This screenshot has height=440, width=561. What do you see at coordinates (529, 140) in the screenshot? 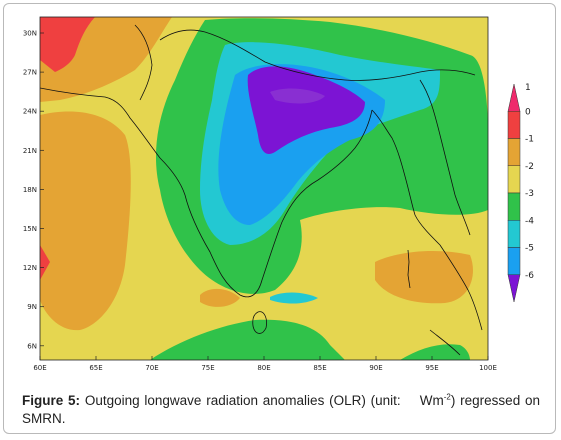
I see `colorbar-tick-label: -1` at bounding box center [529, 140].